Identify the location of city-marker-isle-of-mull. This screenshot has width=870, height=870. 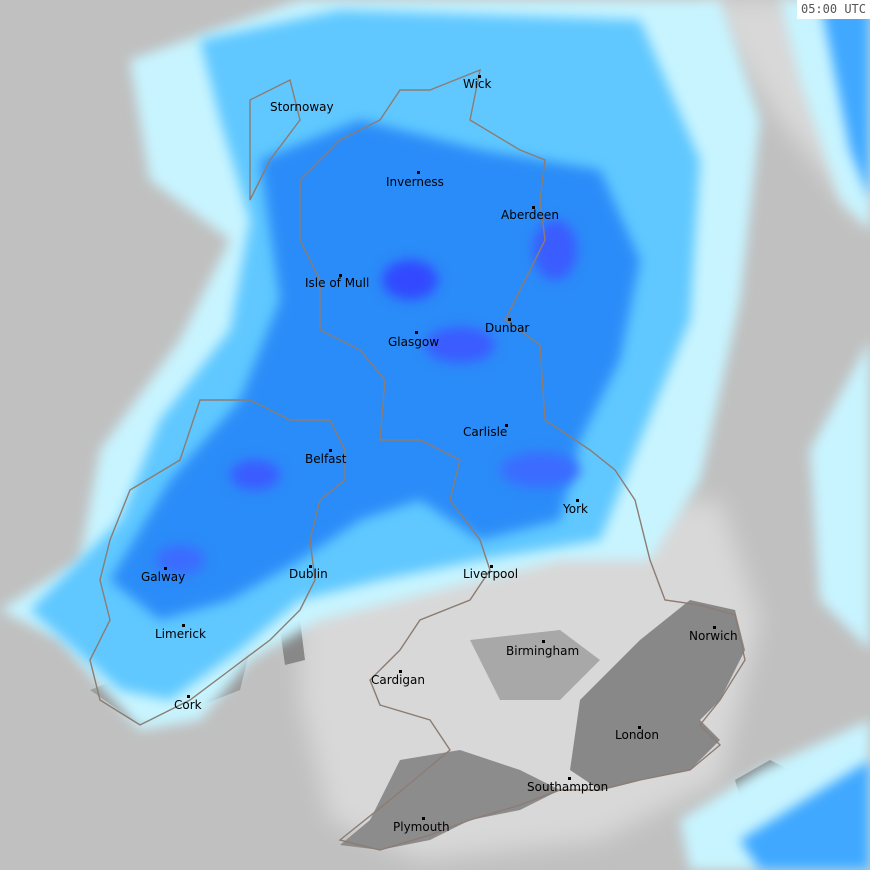
(340, 275).